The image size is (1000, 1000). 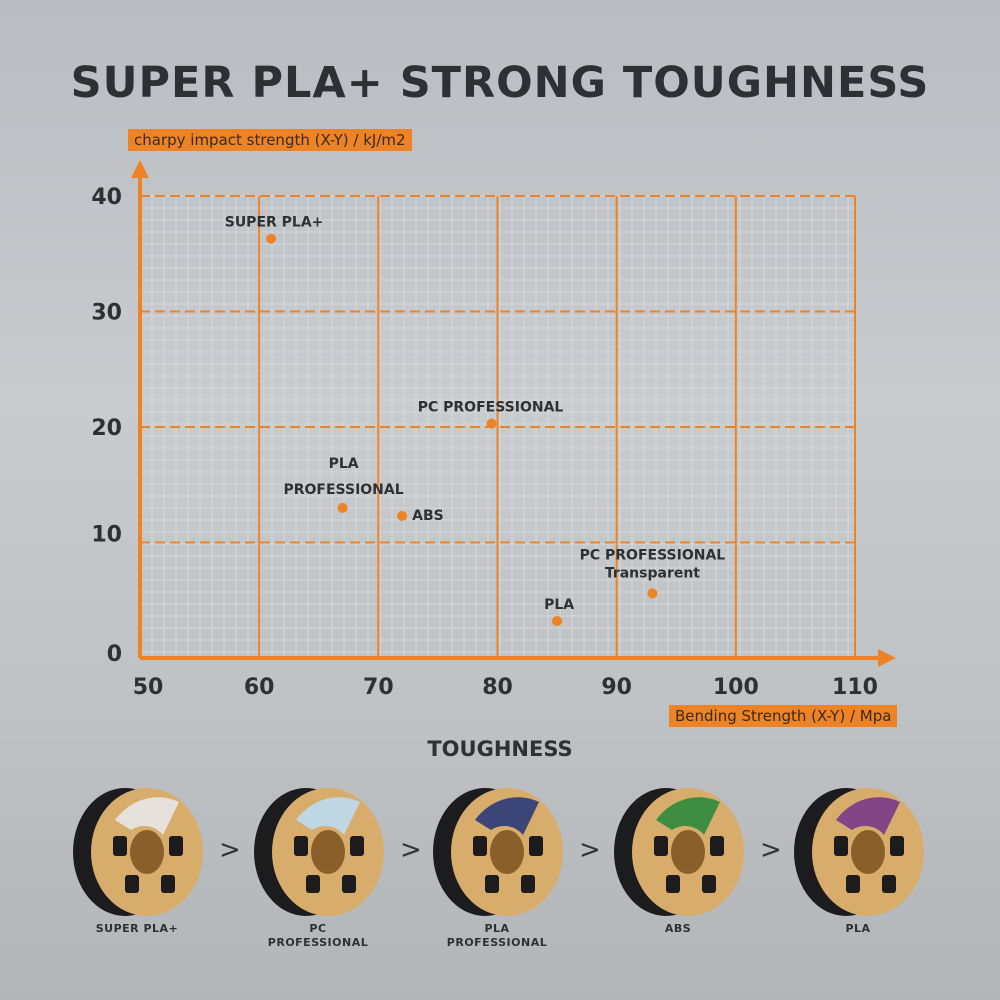 What do you see at coordinates (736, 687) in the screenshot?
I see `x-tick-label: 100` at bounding box center [736, 687].